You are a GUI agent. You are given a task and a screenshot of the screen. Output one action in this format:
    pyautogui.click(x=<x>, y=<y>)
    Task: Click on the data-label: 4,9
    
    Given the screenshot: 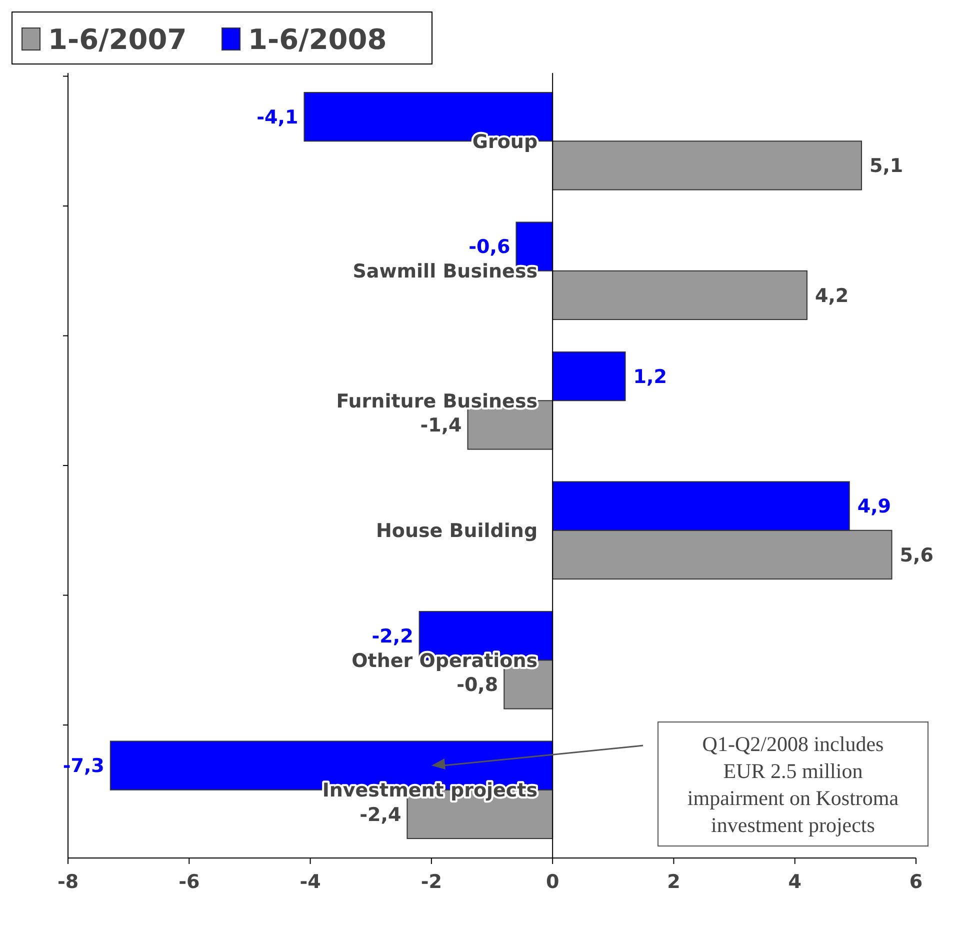 What is the action you would take?
    pyautogui.click(x=874, y=507)
    